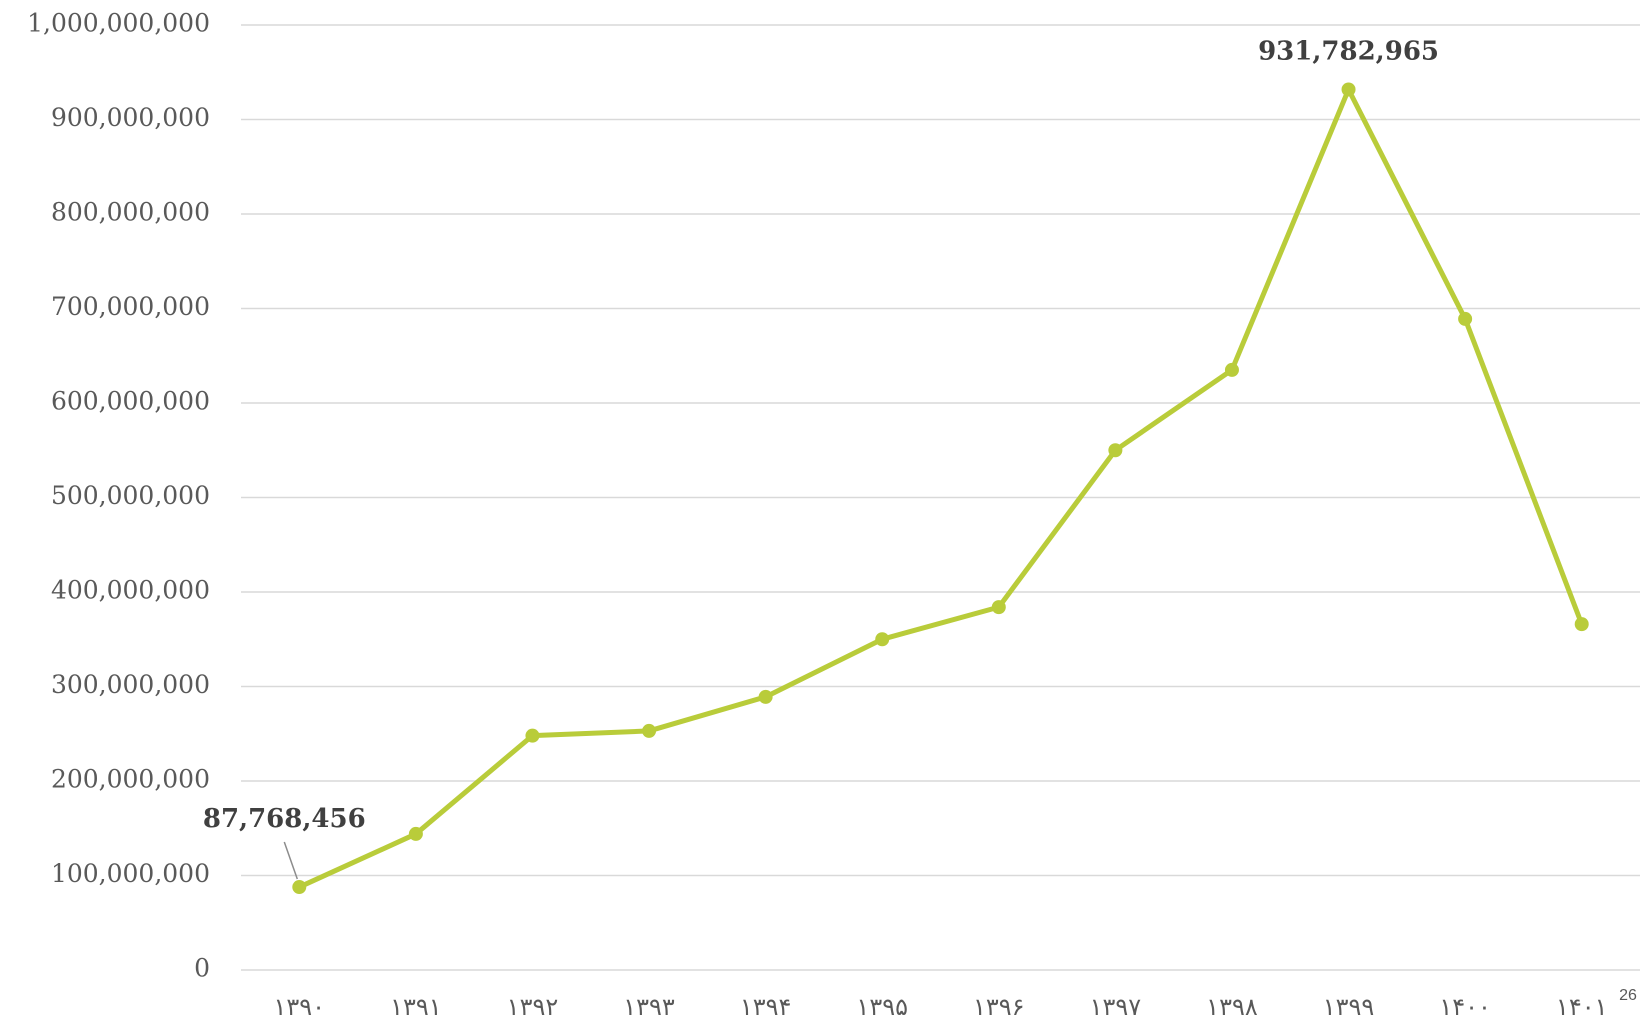 The height and width of the screenshot is (1029, 1640). What do you see at coordinates (533, 1007) in the screenshot?
I see `x-tick-label: ۱۳۹۲` at bounding box center [533, 1007].